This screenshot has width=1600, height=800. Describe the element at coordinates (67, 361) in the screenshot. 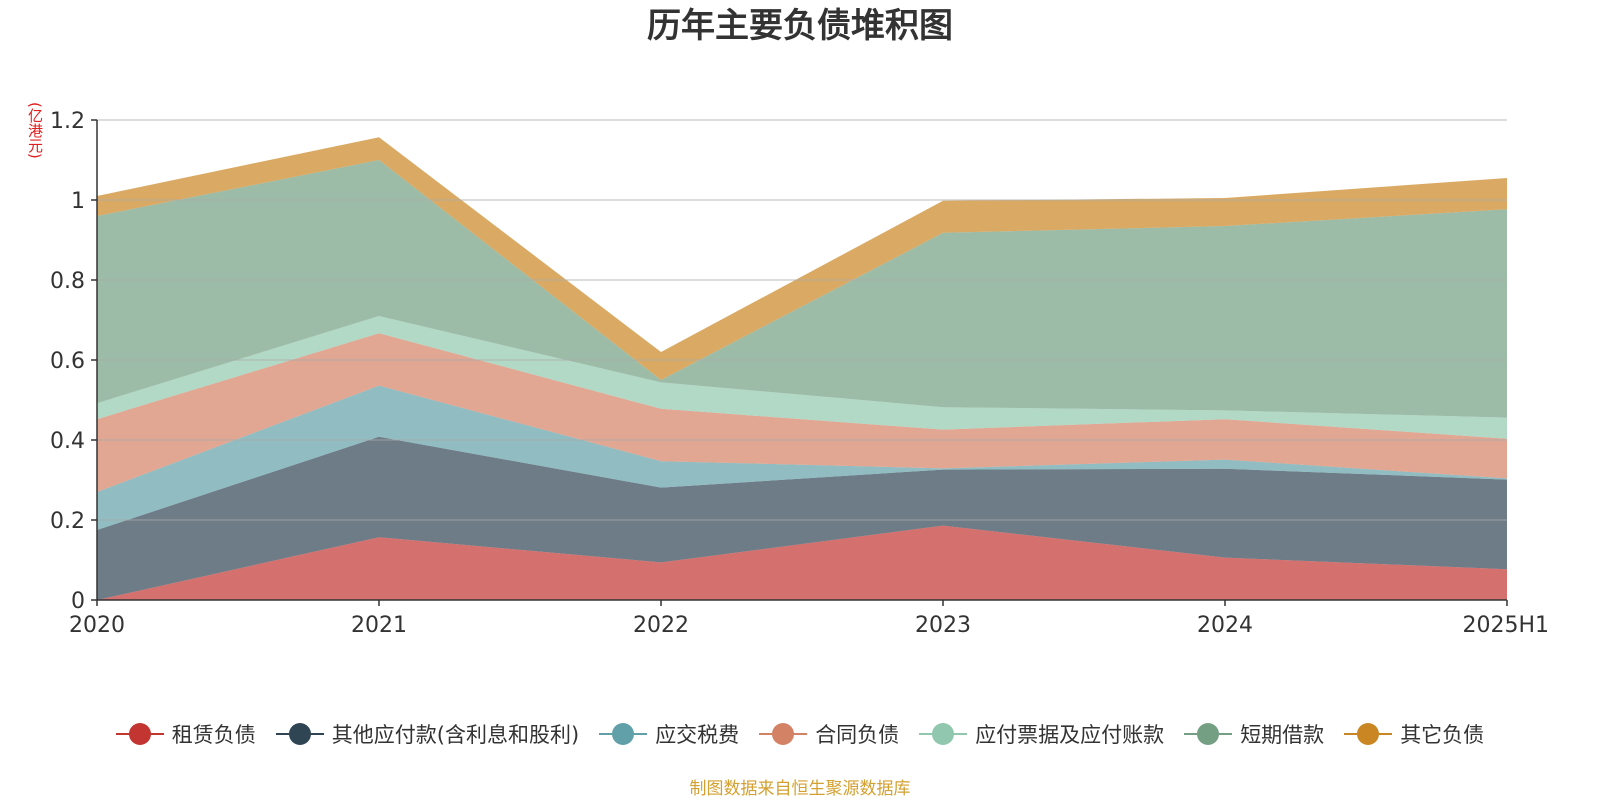

I see `y-tick-label-3: 0.6` at that location.